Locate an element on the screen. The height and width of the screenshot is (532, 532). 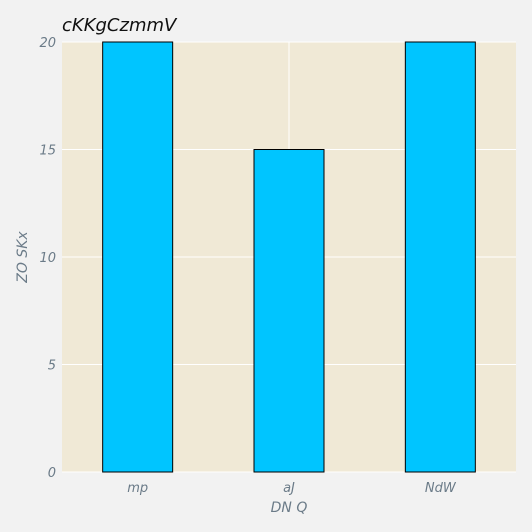
x-tick-label: aJ is located at coordinates (289, 488).